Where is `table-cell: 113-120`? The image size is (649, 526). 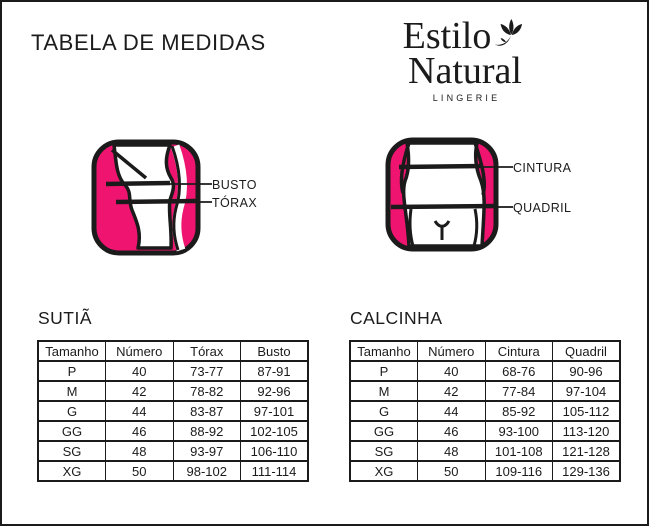
table-cell: 113-120 is located at coordinates (586, 431).